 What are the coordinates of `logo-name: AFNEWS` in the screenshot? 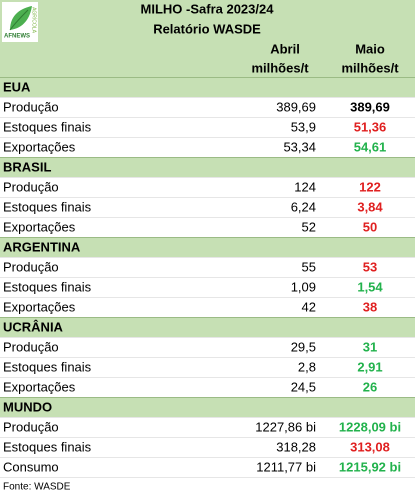 It's located at (17, 37).